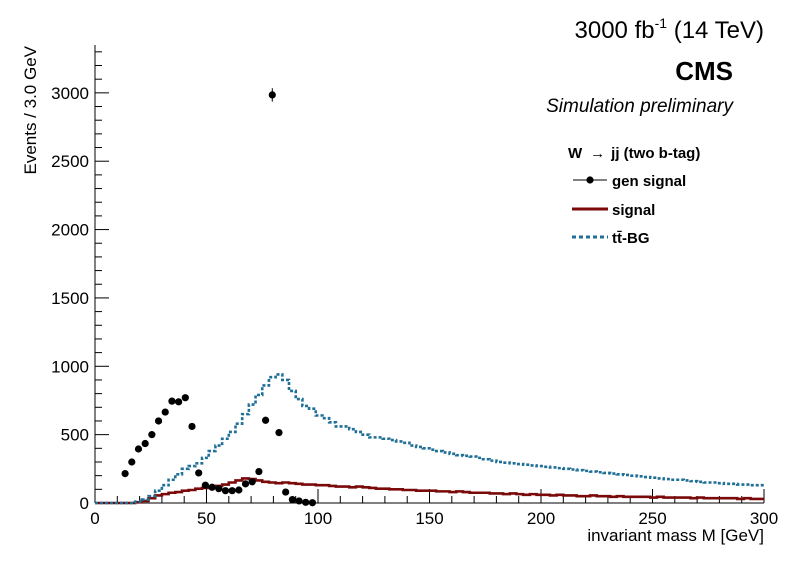  I want to click on x-tick-label: 250, so click(652, 518).